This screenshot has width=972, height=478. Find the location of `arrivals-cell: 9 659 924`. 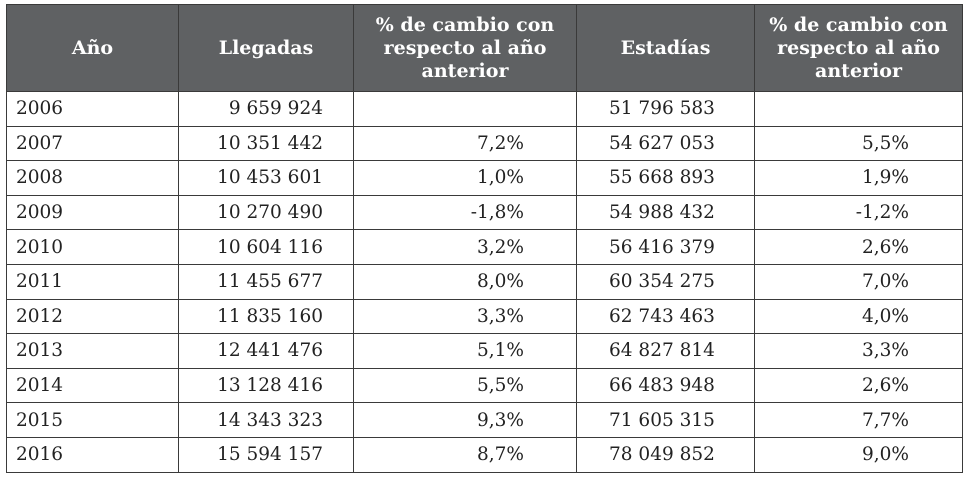

arrivals-cell: 9 659 924 is located at coordinates (266, 109).